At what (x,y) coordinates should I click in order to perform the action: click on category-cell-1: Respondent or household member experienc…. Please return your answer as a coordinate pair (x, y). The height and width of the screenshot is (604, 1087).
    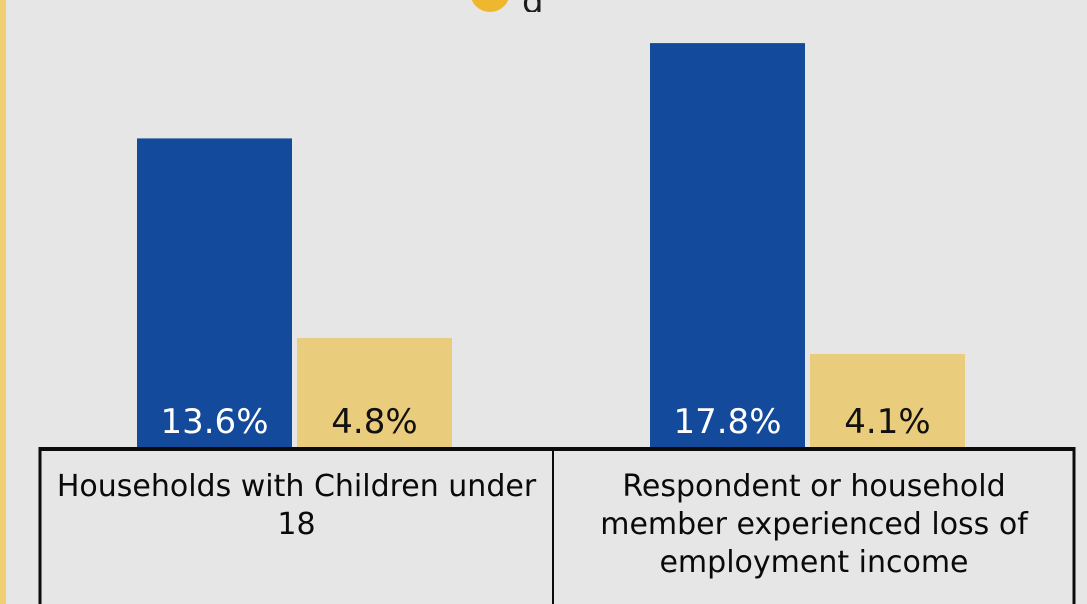
    Looking at the image, I should click on (814, 531).